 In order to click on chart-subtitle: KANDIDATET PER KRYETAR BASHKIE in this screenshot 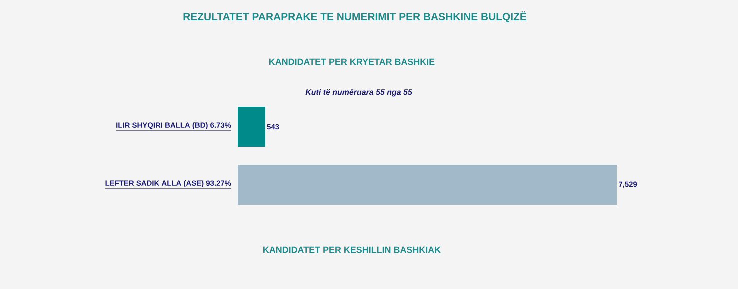, I will do `click(352, 62)`.